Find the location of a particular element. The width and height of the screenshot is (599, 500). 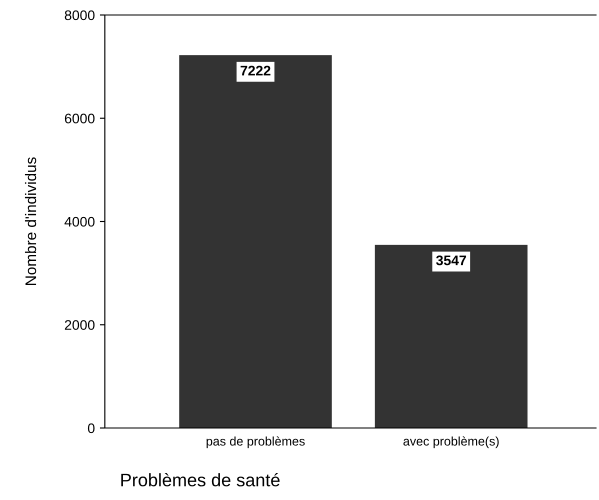

x-tick-label: pas de problèmes is located at coordinates (255, 442).